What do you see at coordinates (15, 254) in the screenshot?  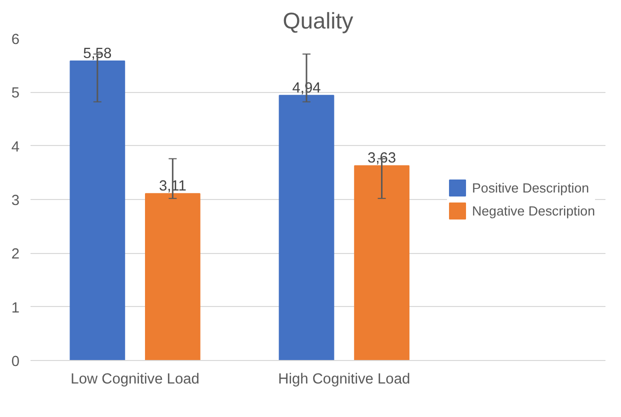 I see `y-tick-label: 2` at bounding box center [15, 254].